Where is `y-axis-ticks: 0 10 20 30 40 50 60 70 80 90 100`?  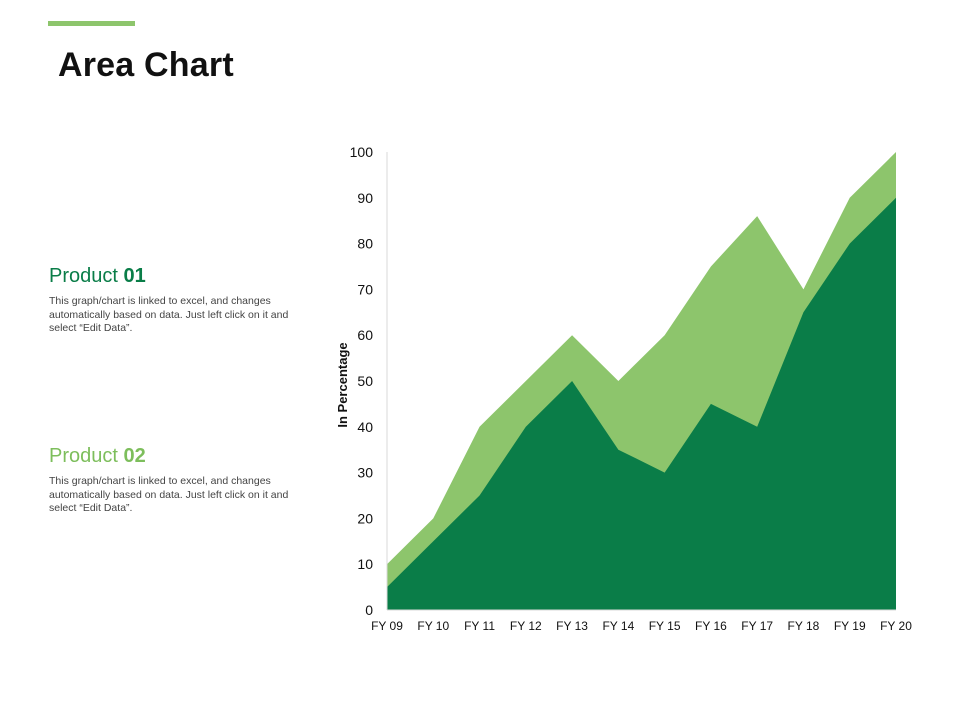
y-axis-ticks: 0 10 20 30 40 50 60 70 80 90 100 is located at coordinates (362, 381).